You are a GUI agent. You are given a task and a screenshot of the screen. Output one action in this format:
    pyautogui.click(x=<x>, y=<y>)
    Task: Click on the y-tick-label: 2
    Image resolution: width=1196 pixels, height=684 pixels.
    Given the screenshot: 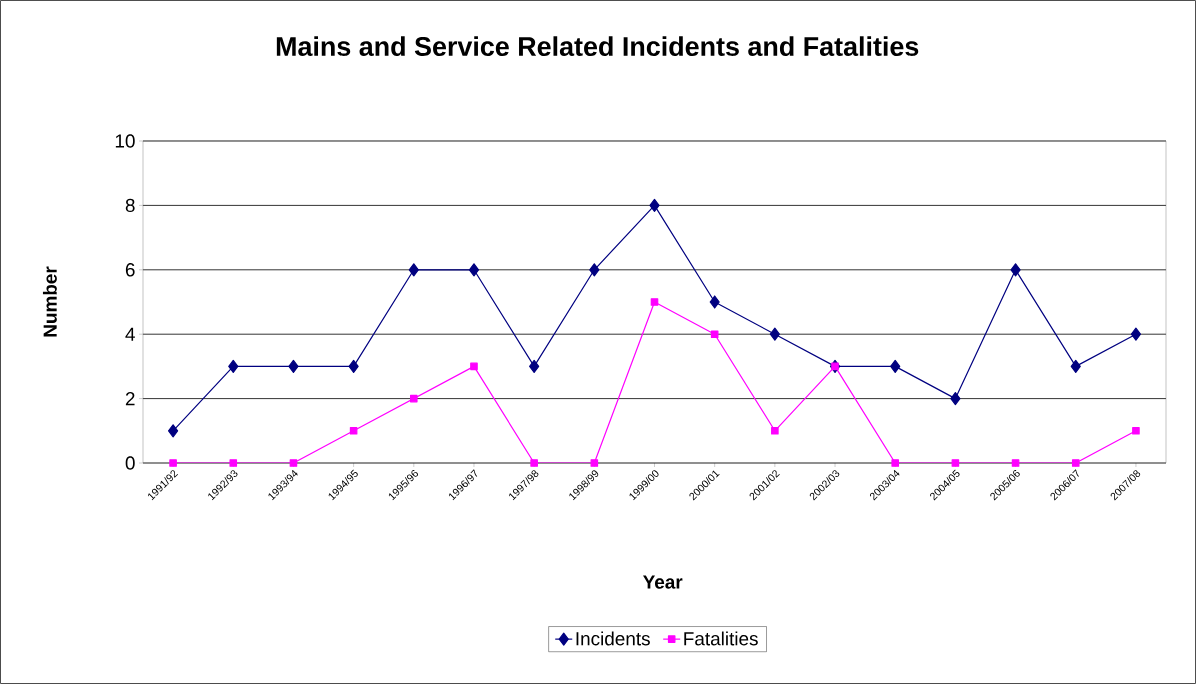 What is the action you would take?
    pyautogui.click(x=130, y=398)
    